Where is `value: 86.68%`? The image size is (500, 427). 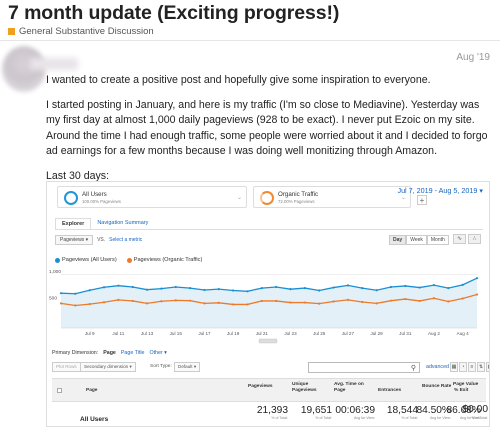
value: 86.68% is located at coordinates (463, 410).